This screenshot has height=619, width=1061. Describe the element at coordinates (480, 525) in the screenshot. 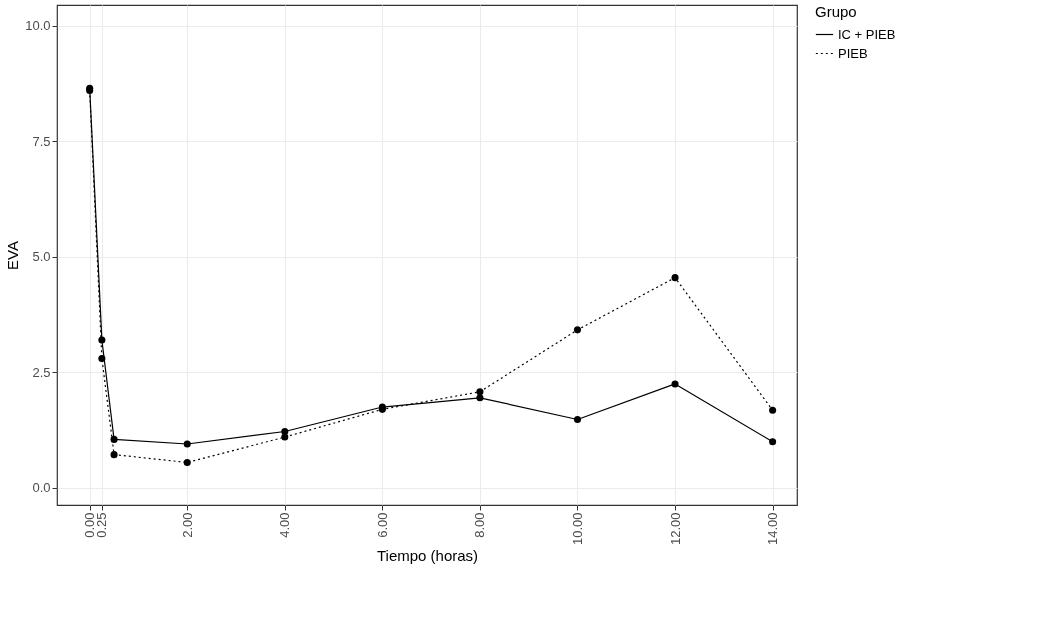

I see `x-tick-label: 8.00` at that location.